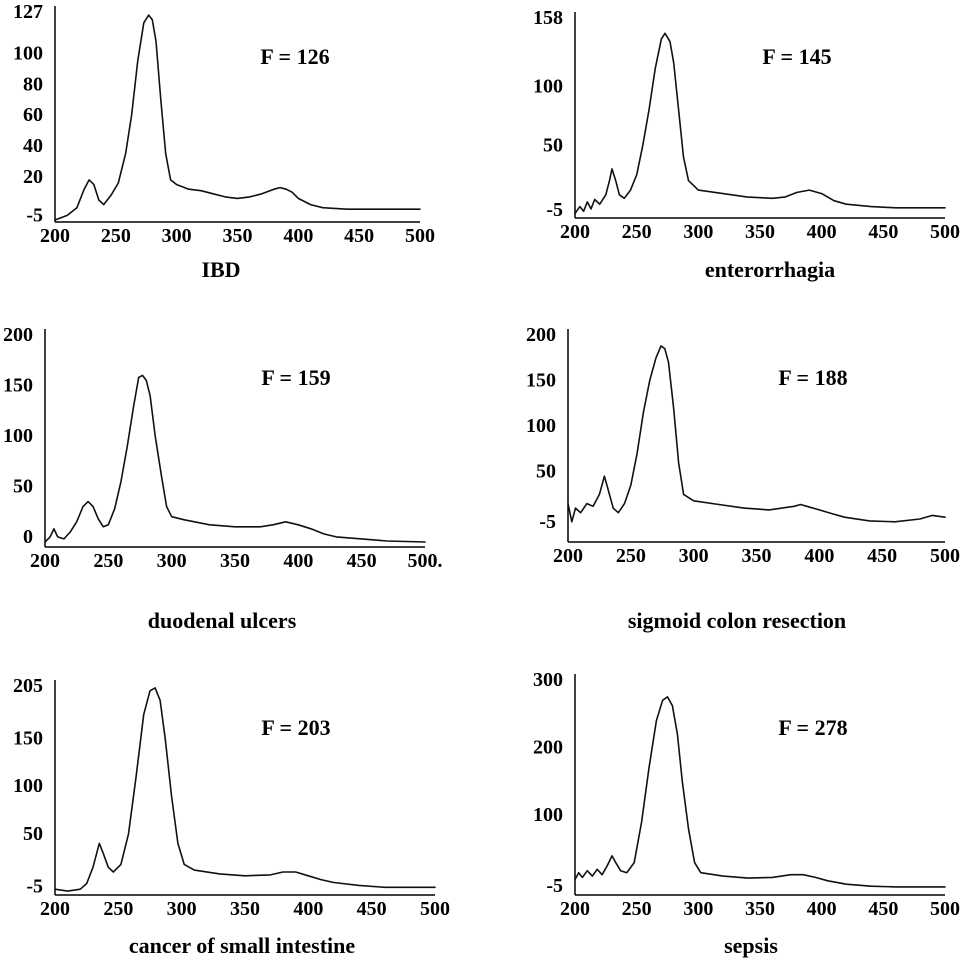 Image resolution: width=971 pixels, height=961 pixels. Describe the element at coordinates (242, 945) in the screenshot. I see `panel-caption: cancer of small intestine` at that location.